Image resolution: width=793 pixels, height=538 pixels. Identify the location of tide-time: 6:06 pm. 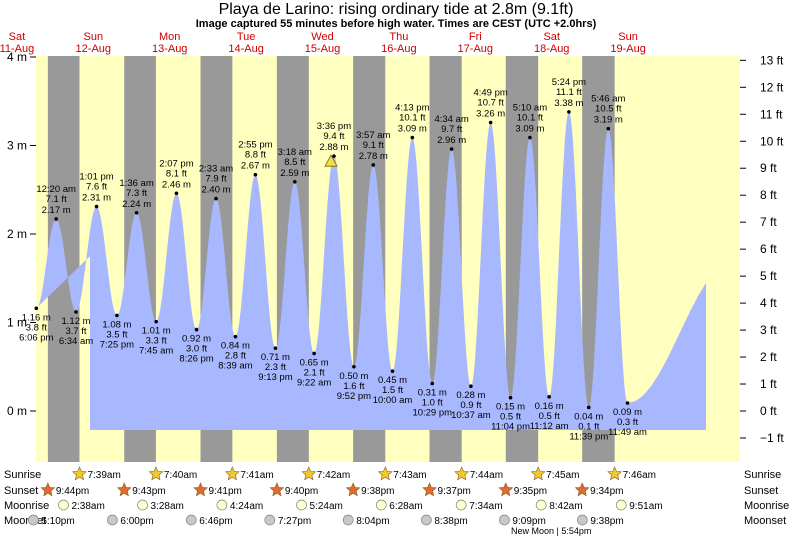
(36, 337).